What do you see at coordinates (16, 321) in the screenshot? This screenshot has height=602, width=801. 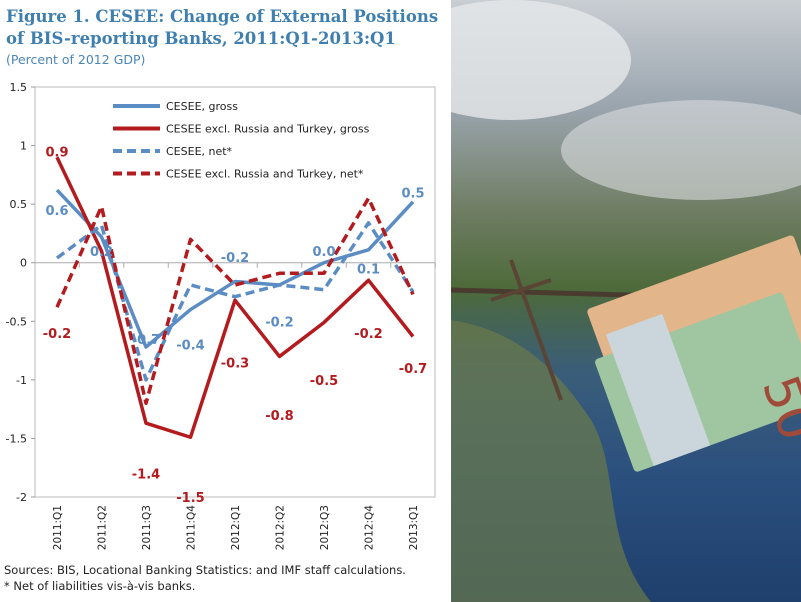 I see `y-tick-label: -0.5` at bounding box center [16, 321].